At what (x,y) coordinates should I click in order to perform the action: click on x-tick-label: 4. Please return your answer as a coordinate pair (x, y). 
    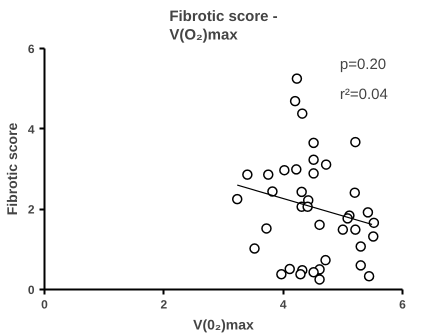
    Looking at the image, I should click on (283, 305).